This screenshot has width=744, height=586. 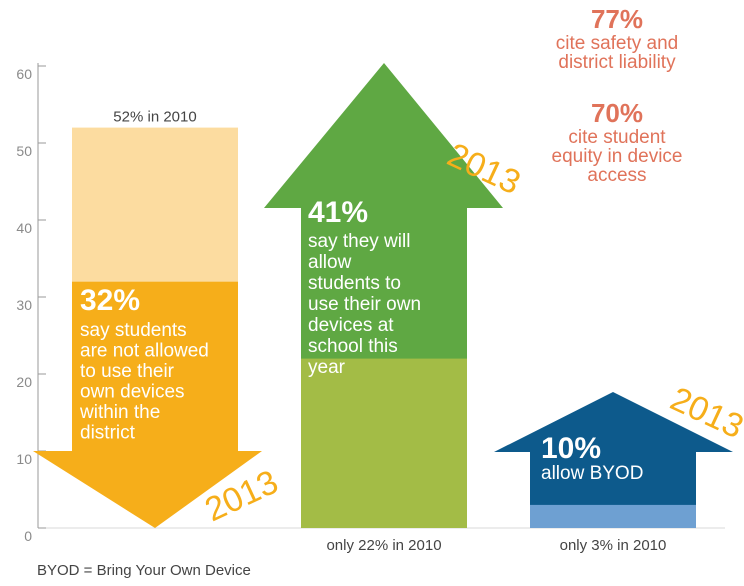 What do you see at coordinates (24, 459) in the screenshot?
I see `y-tick-label: 10` at bounding box center [24, 459].